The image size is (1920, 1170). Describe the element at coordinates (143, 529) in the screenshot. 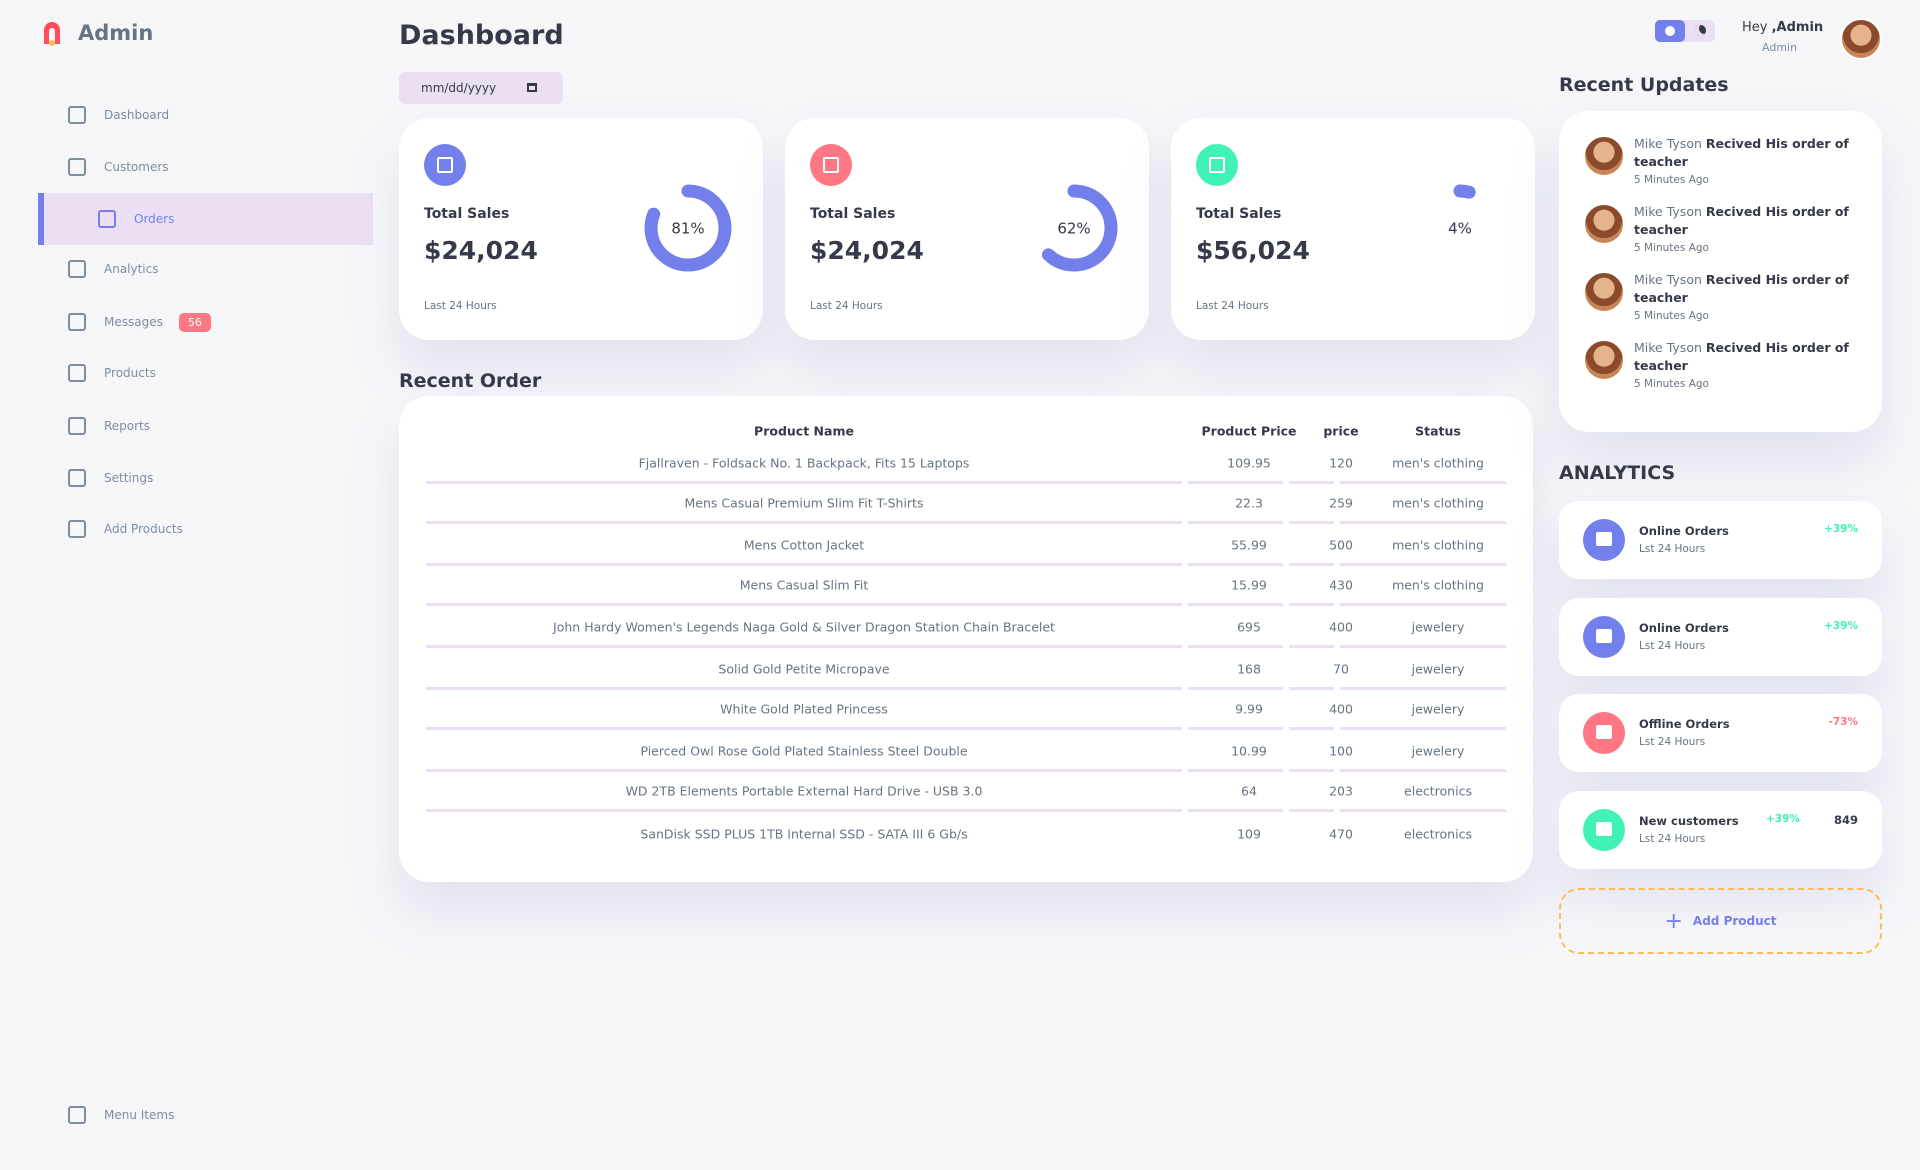

I see `label: Add Products` at that location.